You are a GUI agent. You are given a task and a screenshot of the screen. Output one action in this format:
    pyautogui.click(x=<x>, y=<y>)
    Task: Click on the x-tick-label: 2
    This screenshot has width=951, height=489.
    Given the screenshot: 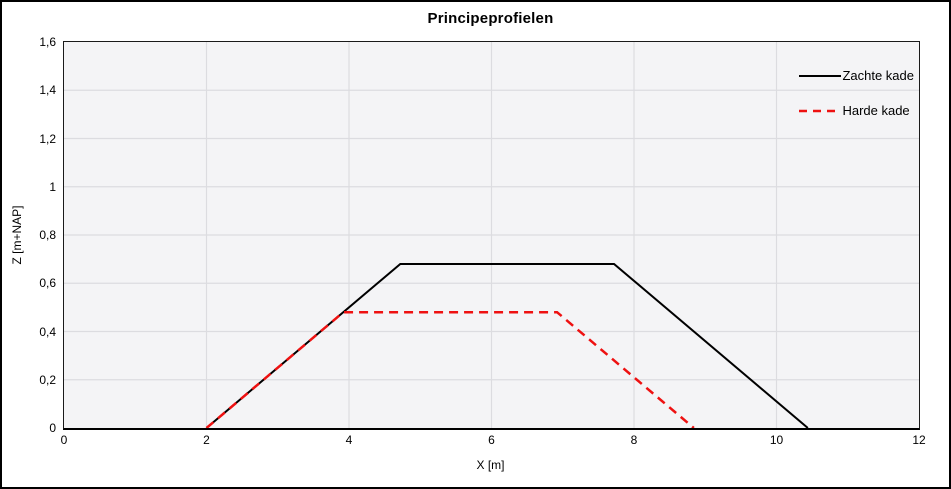 What is the action you would take?
    pyautogui.click(x=206, y=440)
    